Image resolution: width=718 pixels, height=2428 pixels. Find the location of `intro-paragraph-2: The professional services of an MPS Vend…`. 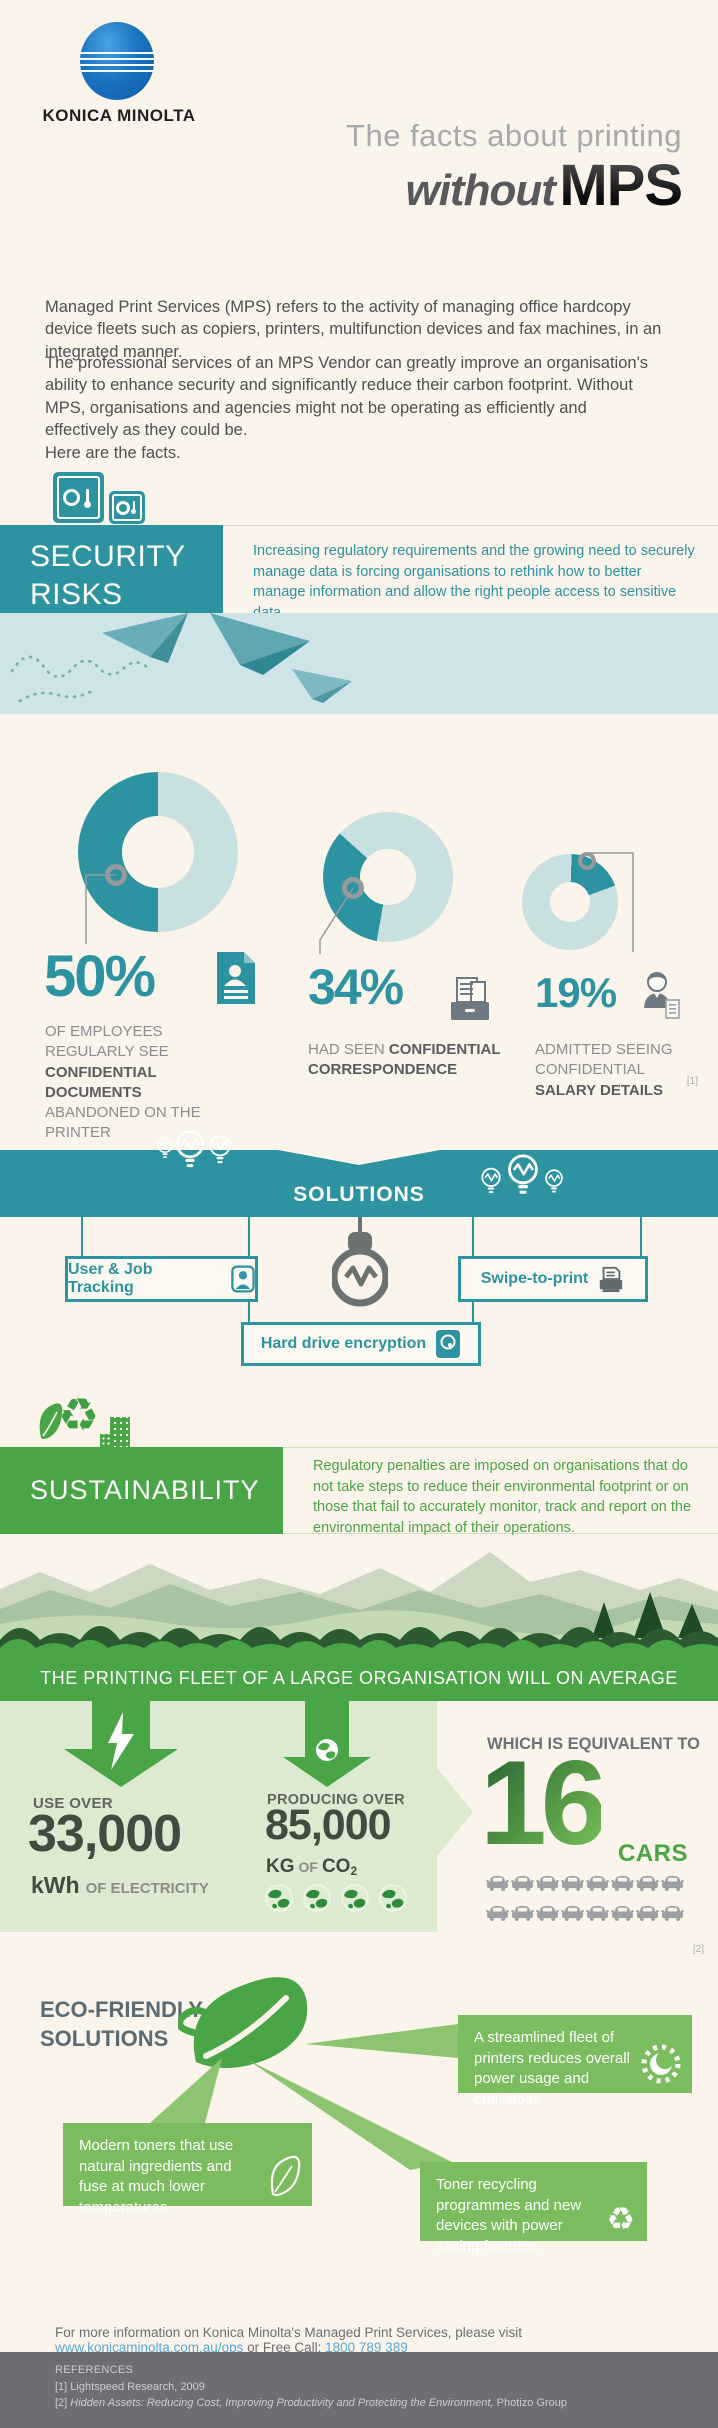

intro-paragraph-2: The professional services of an MPS Vend… is located at coordinates (354, 408).